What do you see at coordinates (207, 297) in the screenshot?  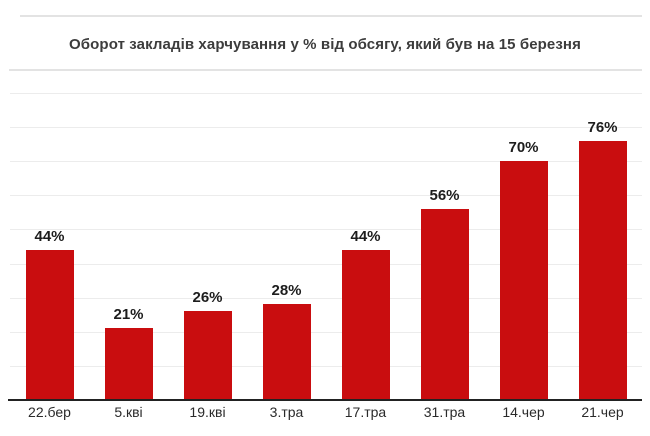 I see `bar-value-label: 26%` at bounding box center [207, 297].